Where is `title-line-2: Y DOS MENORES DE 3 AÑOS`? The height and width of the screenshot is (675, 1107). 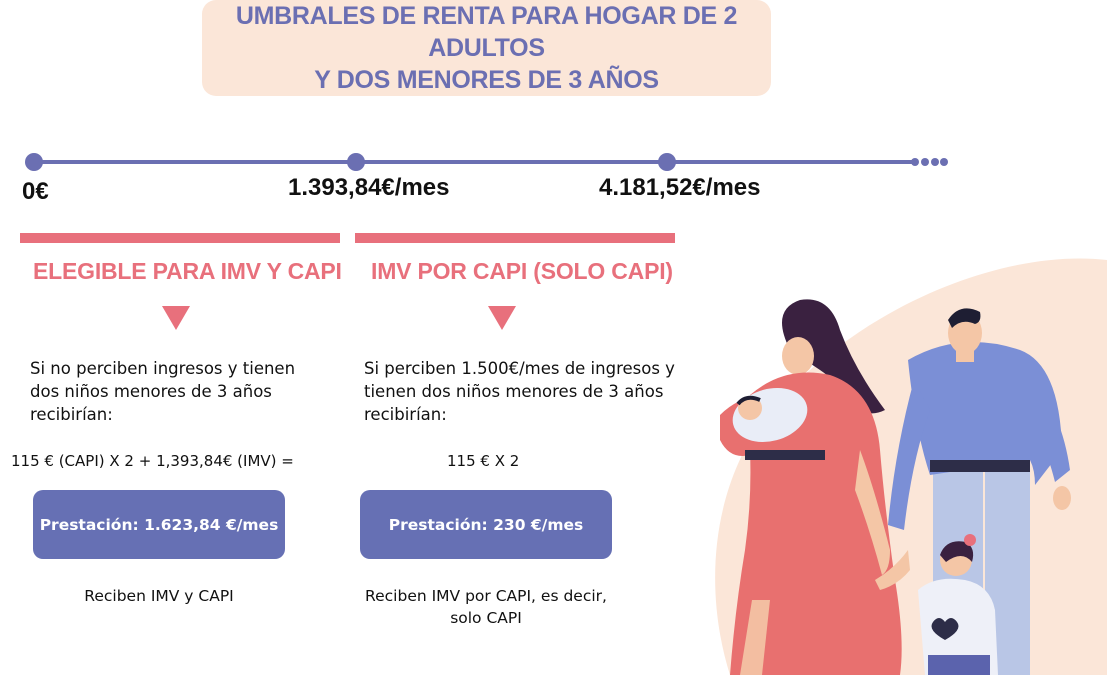
title-line-2: Y DOS MENORES DE 3 AÑOS is located at coordinates (486, 80).